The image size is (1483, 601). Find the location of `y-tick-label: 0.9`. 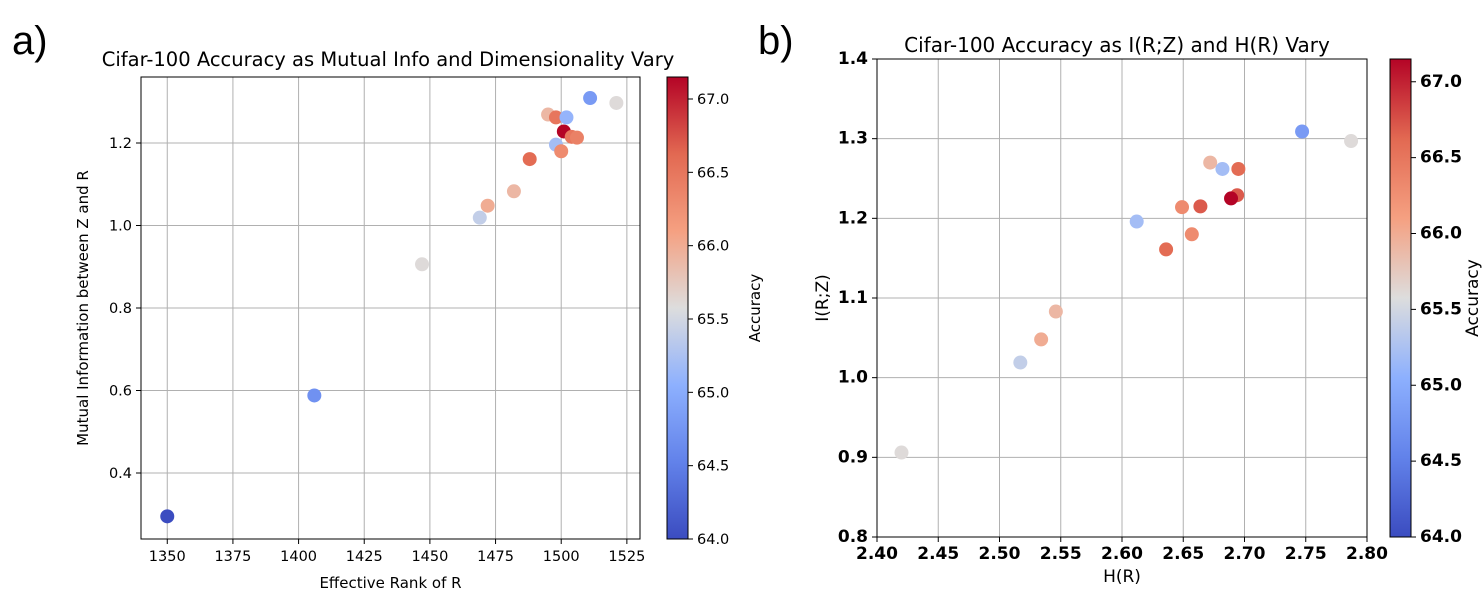

y-tick-label: 0.9 is located at coordinates (853, 457).